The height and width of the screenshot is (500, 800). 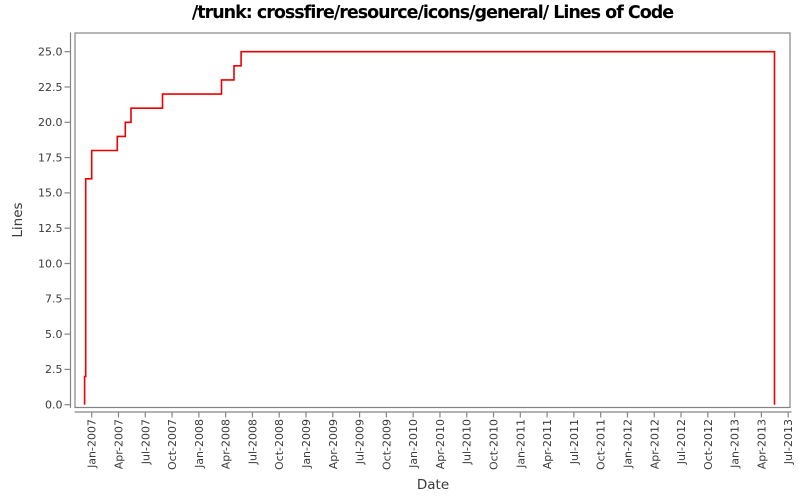 What do you see at coordinates (50, 228) in the screenshot?
I see `y-tick-label: 12.5` at bounding box center [50, 228].